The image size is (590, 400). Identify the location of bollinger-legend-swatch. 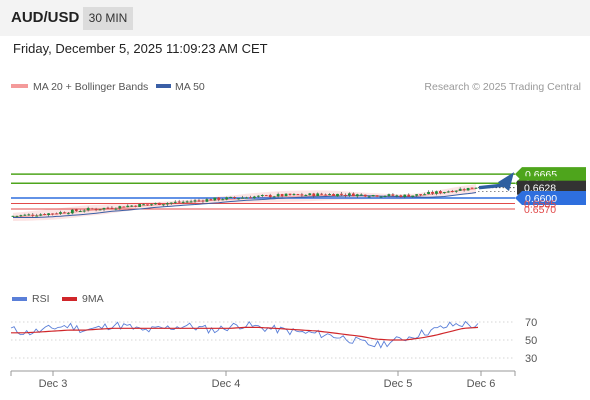
(19, 86).